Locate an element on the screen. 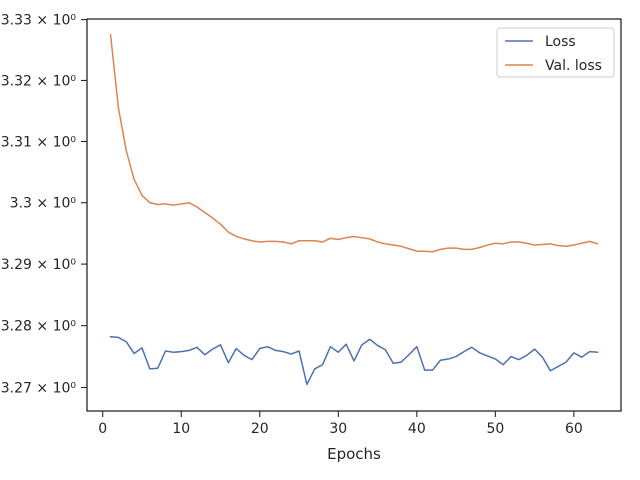 Image resolution: width=640 pixels, height=480 pixels. legend: Loss Val. loss is located at coordinates (555, 52).